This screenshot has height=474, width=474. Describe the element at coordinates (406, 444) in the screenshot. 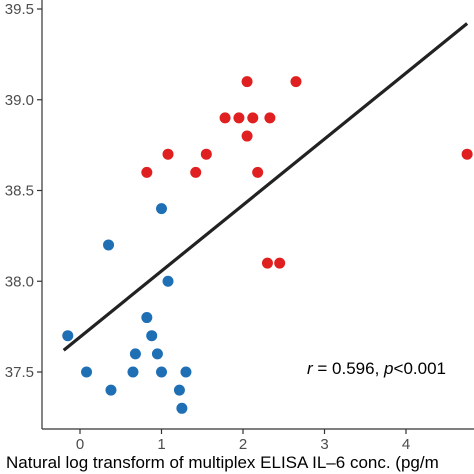

I see `x-tick-label: 4` at that location.